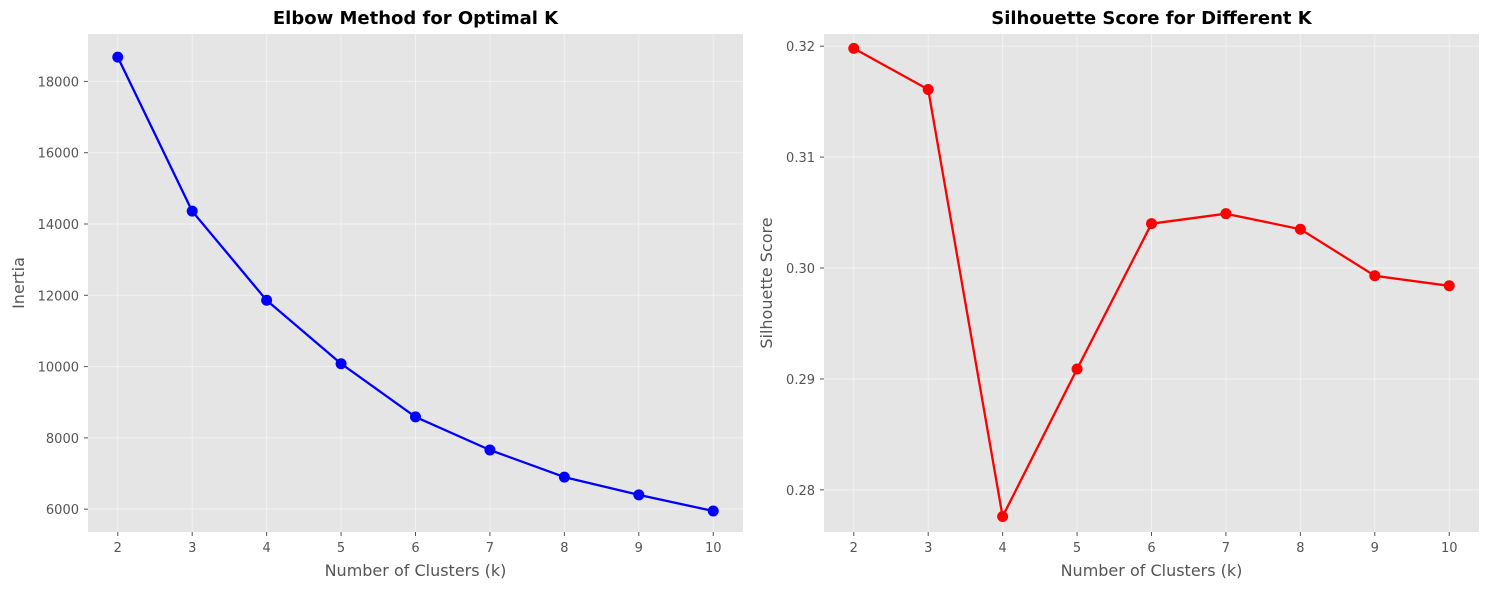 Image resolution: width=1489 pixels, height=590 pixels. What do you see at coordinates (58, 82) in the screenshot?
I see `elbow-y-tick-label: 18000` at bounding box center [58, 82].